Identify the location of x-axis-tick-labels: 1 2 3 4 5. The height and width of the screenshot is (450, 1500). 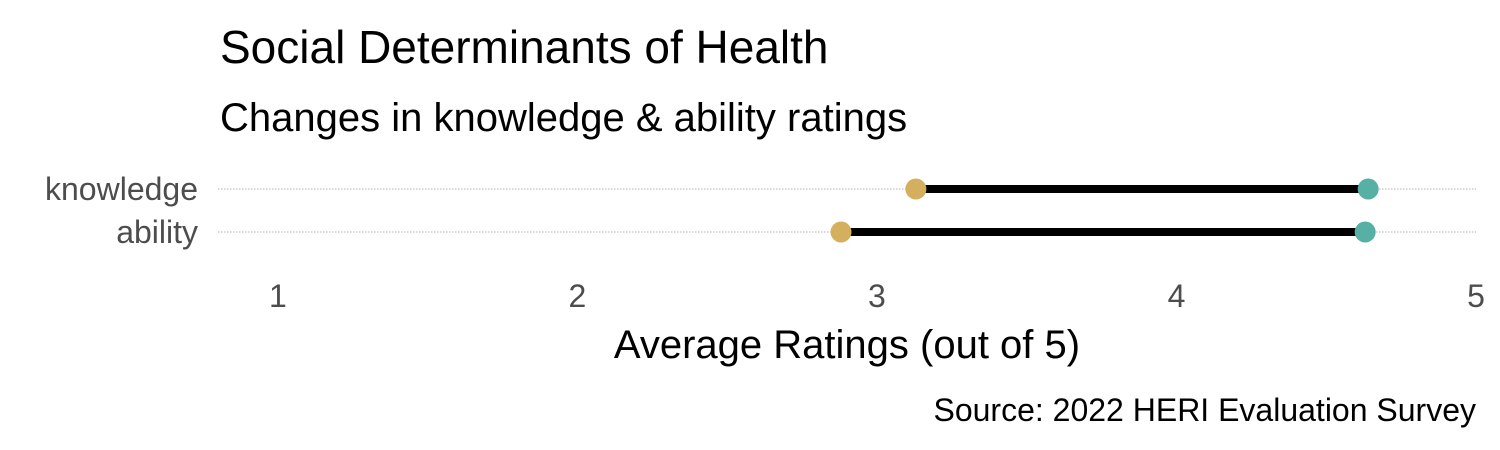
(877, 296).